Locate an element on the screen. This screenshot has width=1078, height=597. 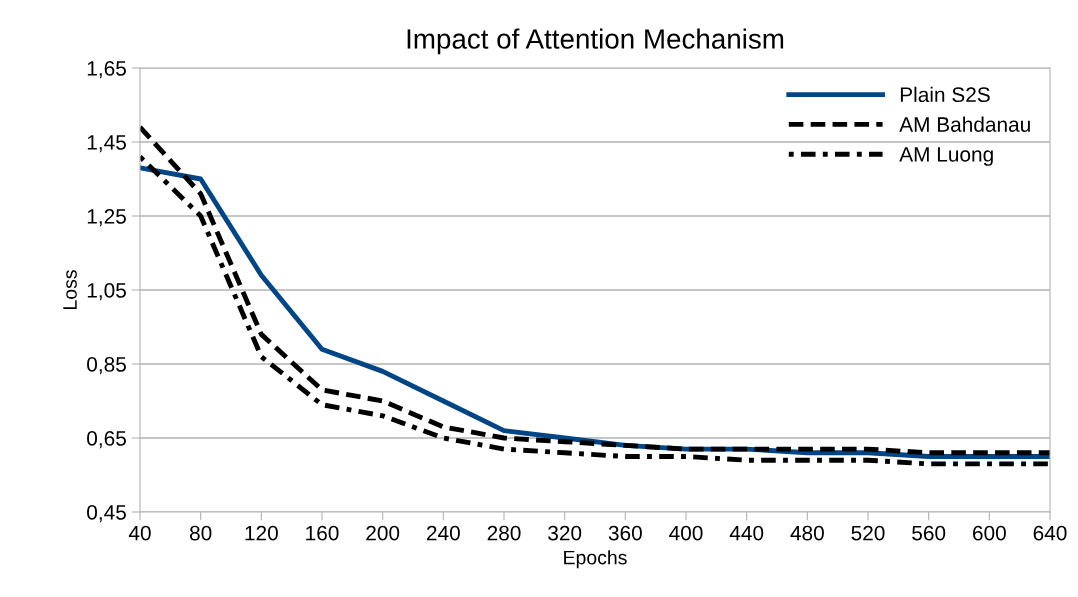
x-tick-label: 120 is located at coordinates (261, 533).